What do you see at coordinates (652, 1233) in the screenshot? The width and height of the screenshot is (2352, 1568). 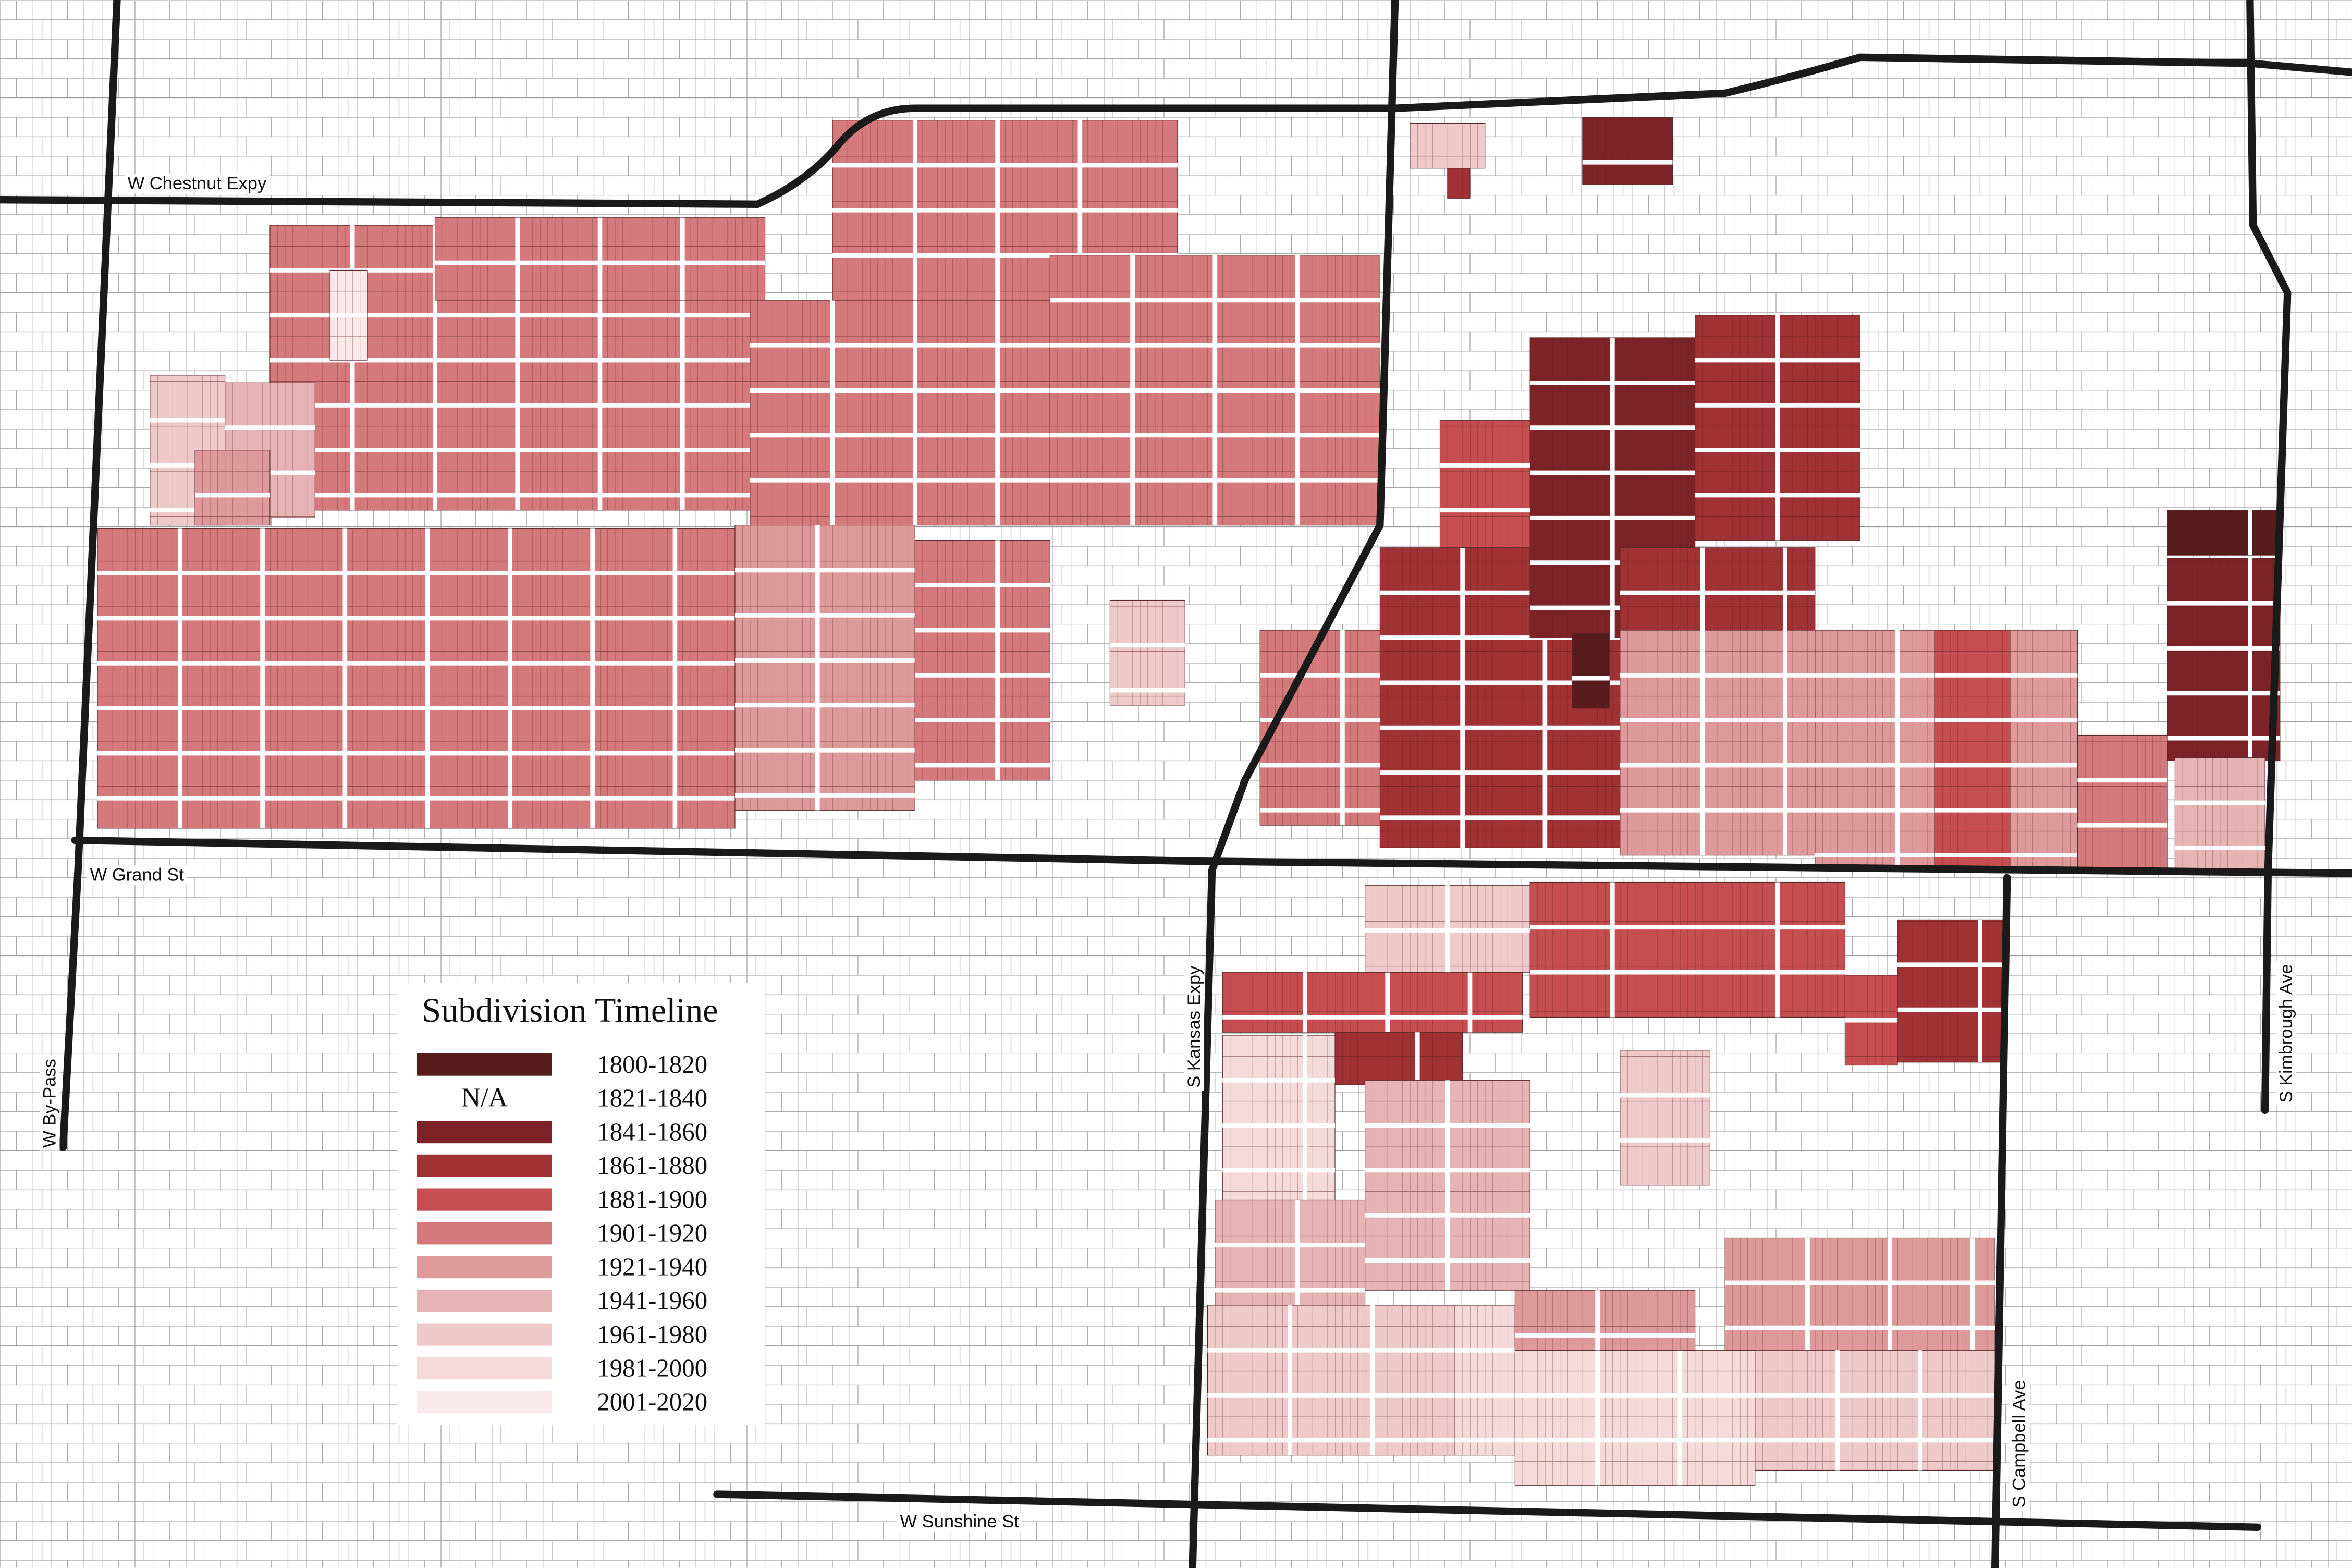 I see `legend-label: 1901-1920` at bounding box center [652, 1233].